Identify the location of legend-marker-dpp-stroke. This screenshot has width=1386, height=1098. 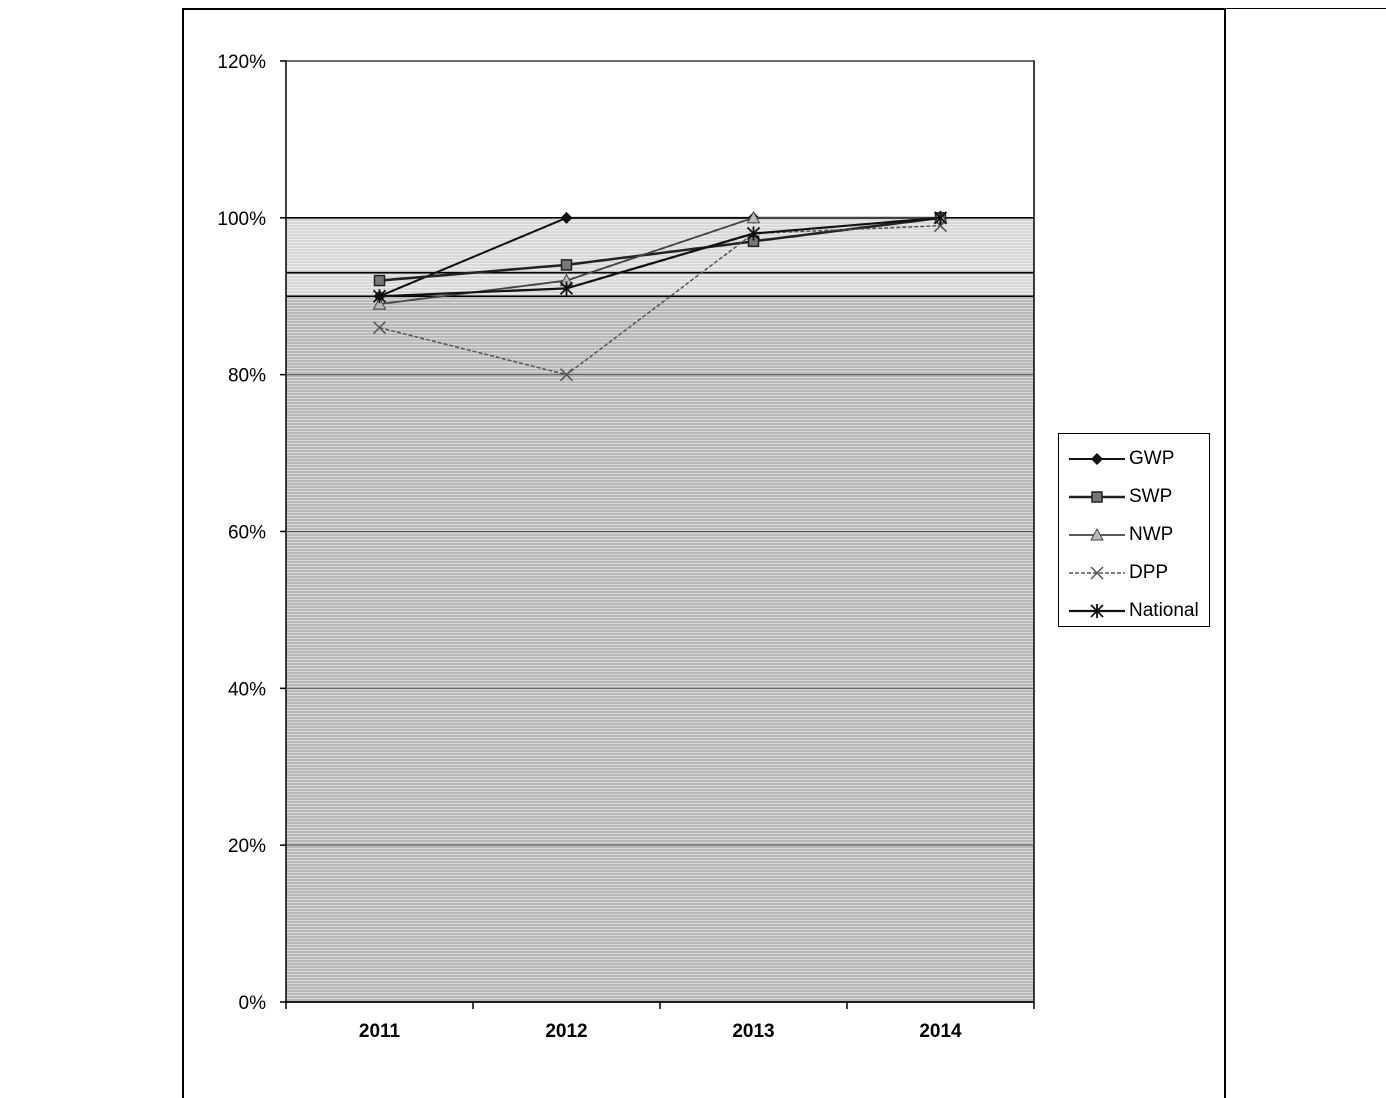
(1097, 573).